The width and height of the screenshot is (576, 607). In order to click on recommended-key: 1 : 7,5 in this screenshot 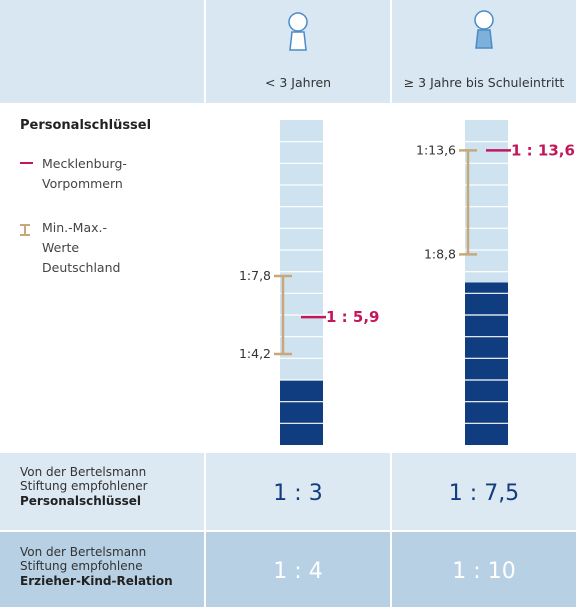, I will do `click(484, 493)`.